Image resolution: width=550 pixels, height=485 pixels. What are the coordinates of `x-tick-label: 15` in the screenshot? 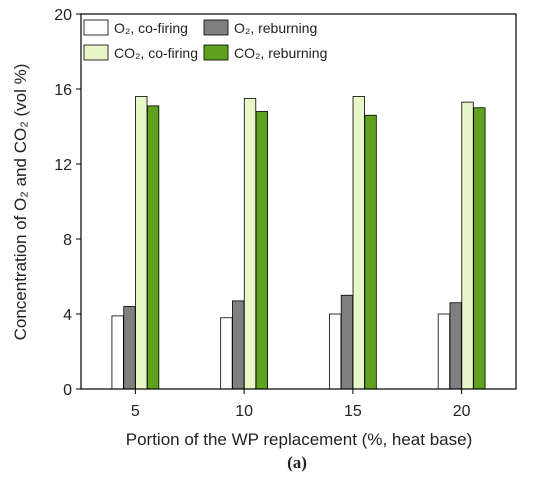 It's located at (353, 411).